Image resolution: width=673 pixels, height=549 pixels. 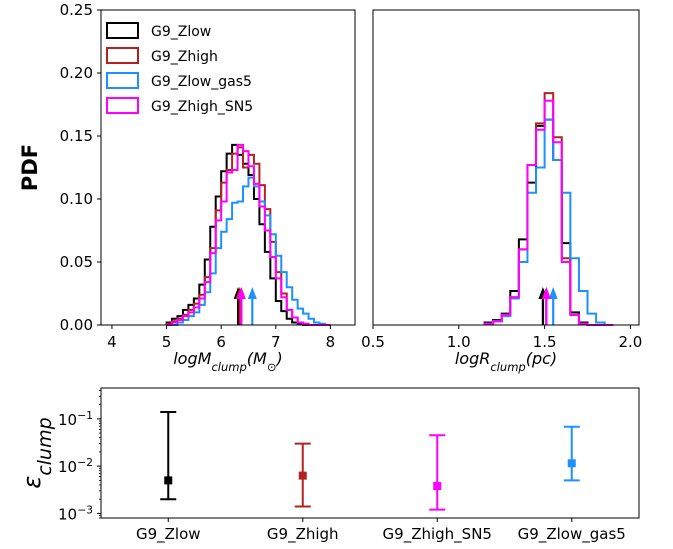 I want to click on x-axis-label-mass: logMclump(M⊙), so click(x=228, y=361).